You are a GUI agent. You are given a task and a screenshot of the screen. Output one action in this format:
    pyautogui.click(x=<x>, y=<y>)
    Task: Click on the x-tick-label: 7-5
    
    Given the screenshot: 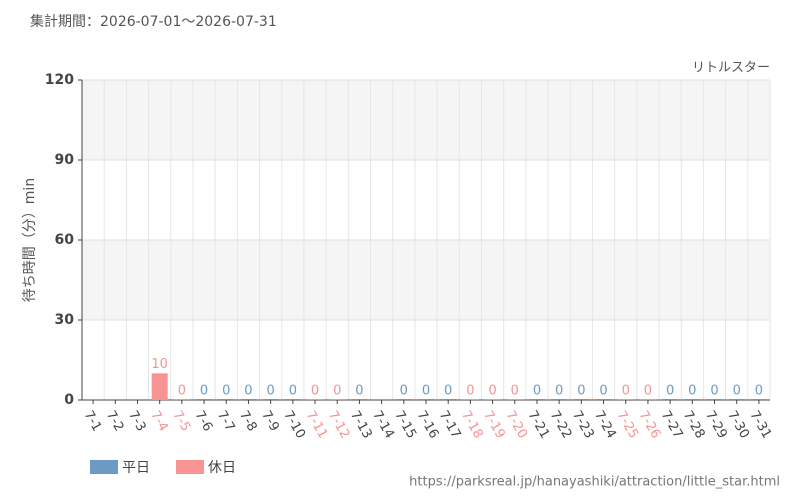 What is the action you would take?
    pyautogui.click(x=181, y=421)
    